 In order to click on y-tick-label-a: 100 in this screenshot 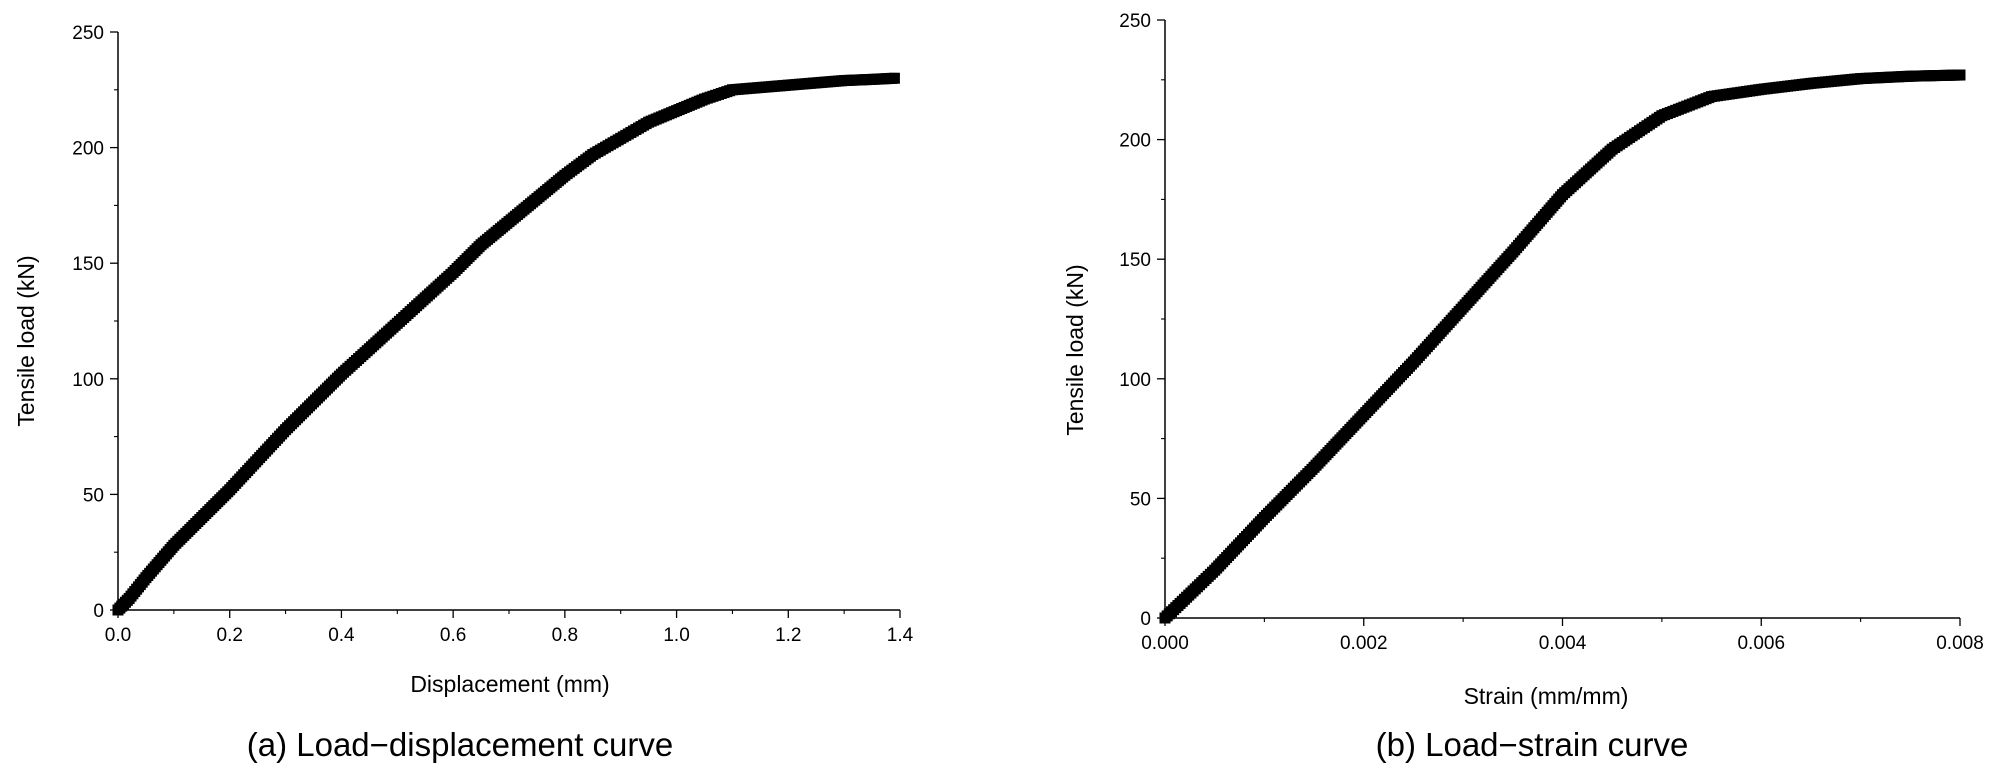, I will do `click(88, 380)`.